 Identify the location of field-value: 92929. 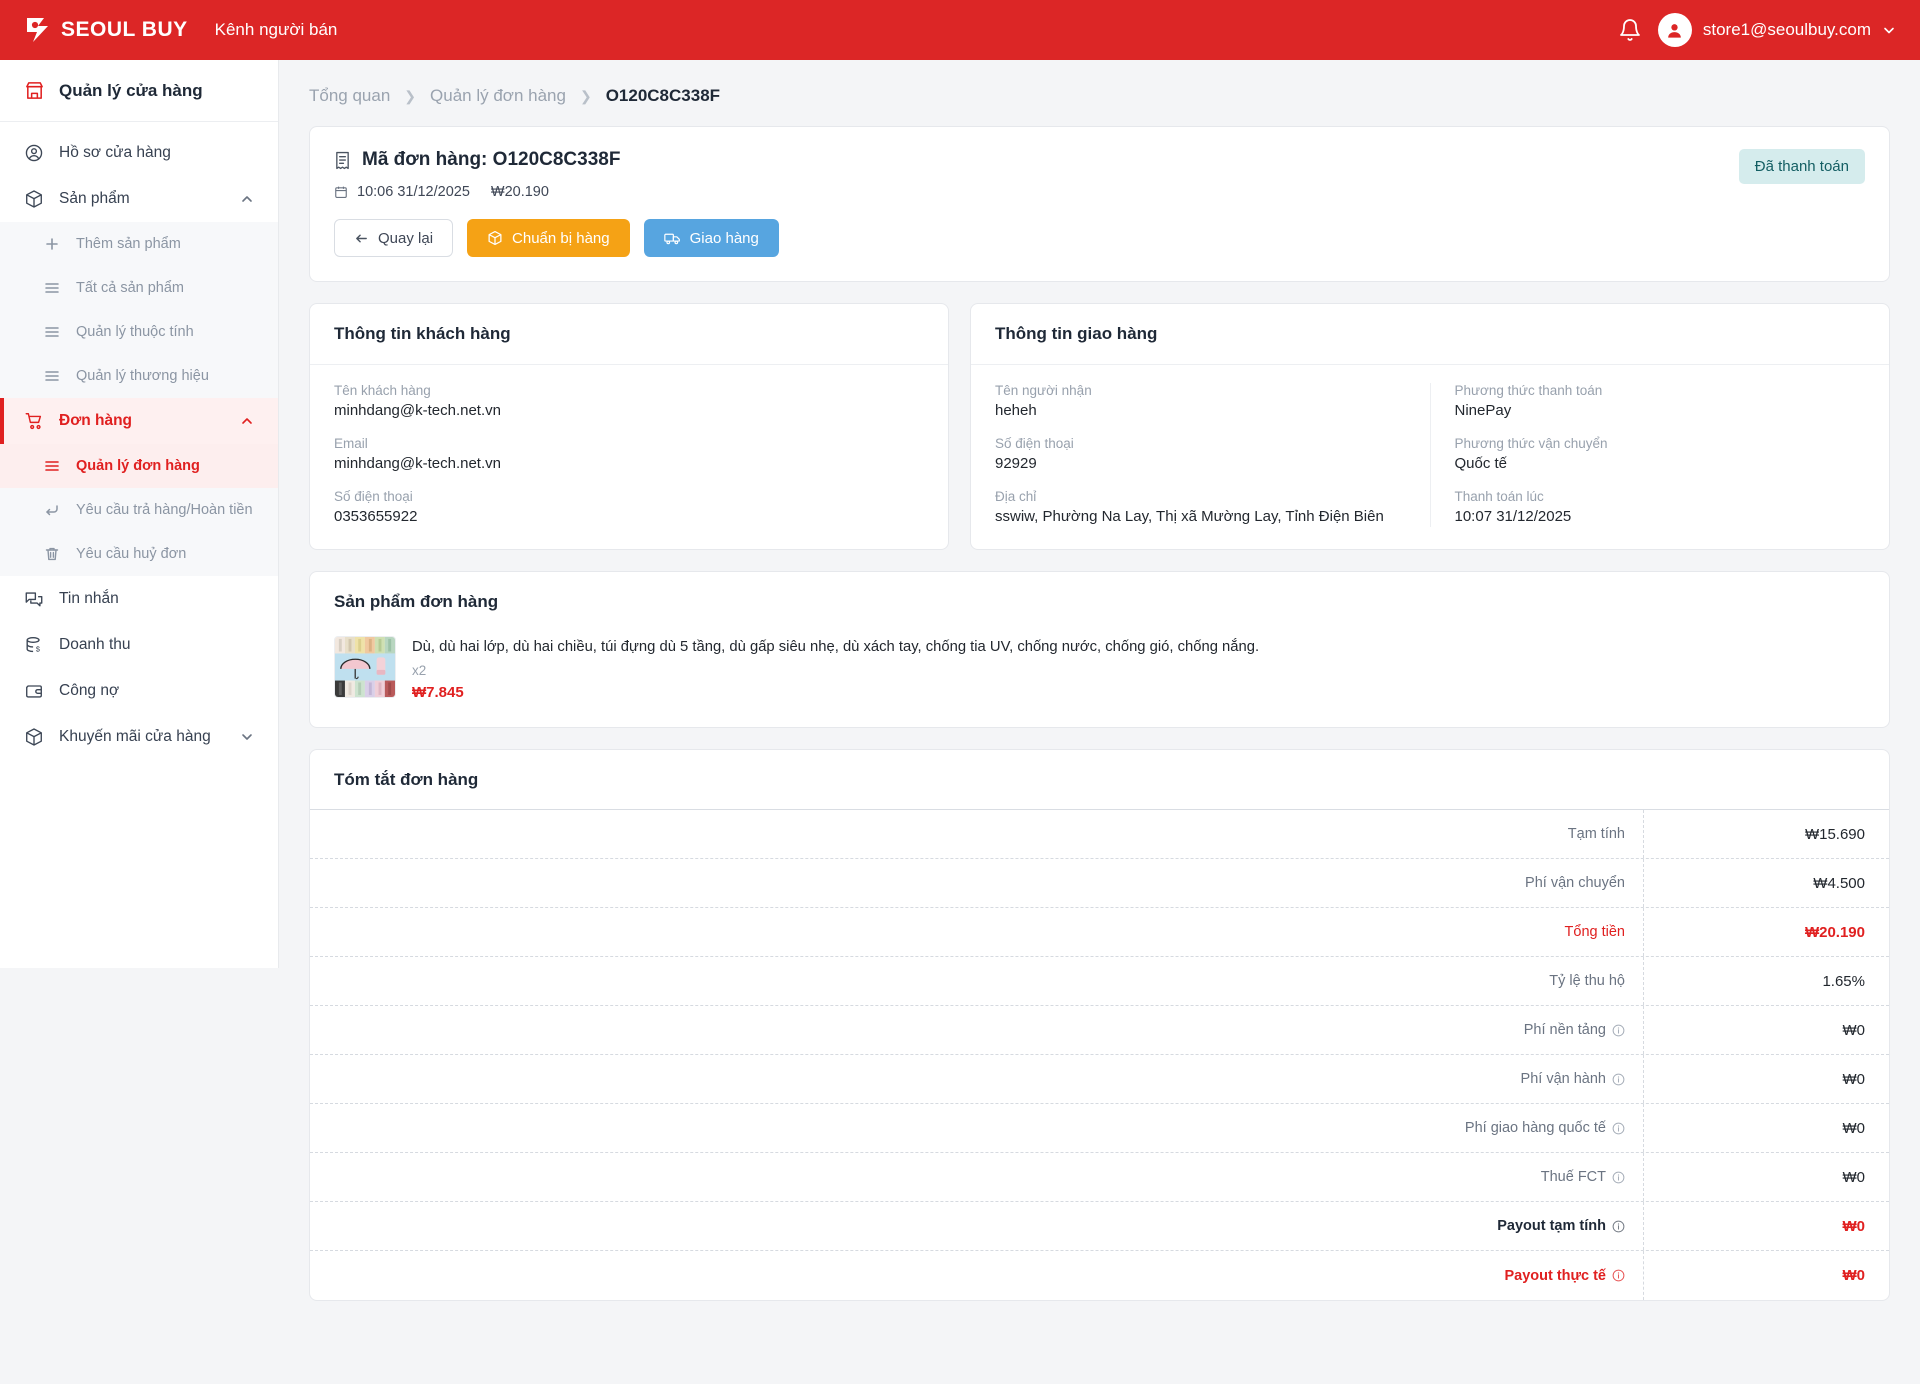
(1016, 463).